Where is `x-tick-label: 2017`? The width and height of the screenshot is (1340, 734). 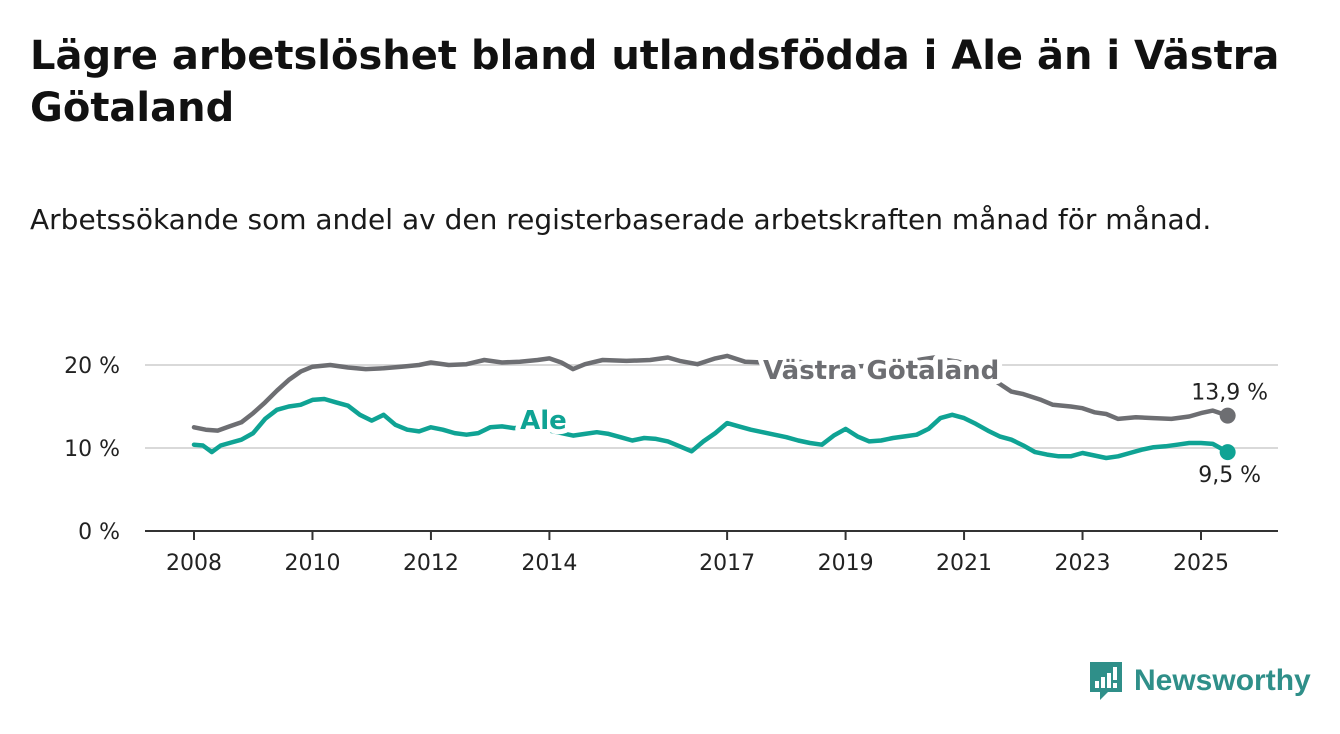 x-tick-label: 2017 is located at coordinates (727, 563).